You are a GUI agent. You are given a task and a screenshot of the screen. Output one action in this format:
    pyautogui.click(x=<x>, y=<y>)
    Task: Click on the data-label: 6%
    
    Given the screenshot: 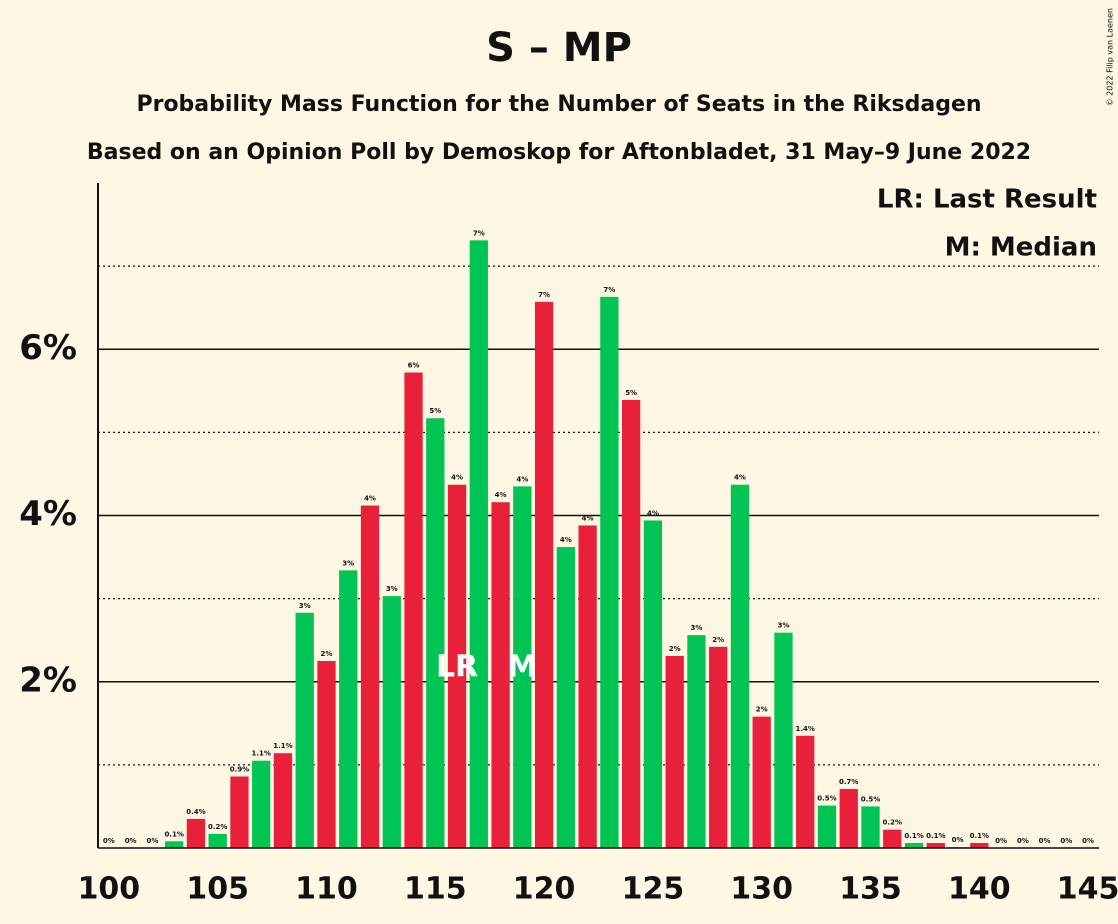 What is the action you would take?
    pyautogui.click(x=414, y=366)
    